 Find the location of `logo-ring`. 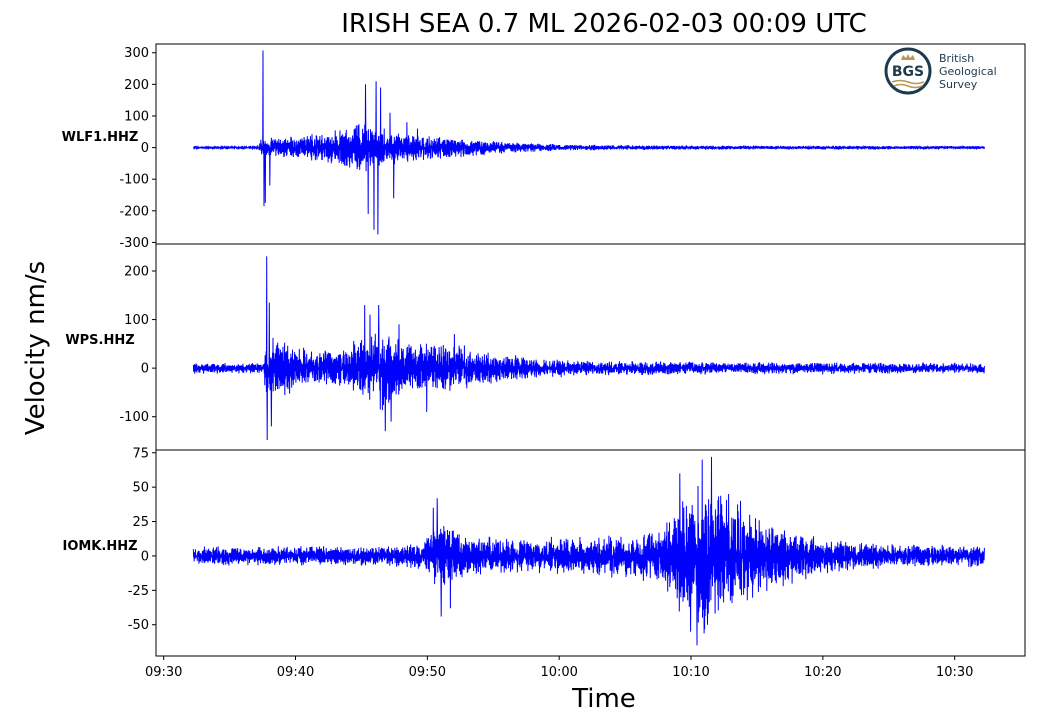

logo-ring is located at coordinates (908, 71).